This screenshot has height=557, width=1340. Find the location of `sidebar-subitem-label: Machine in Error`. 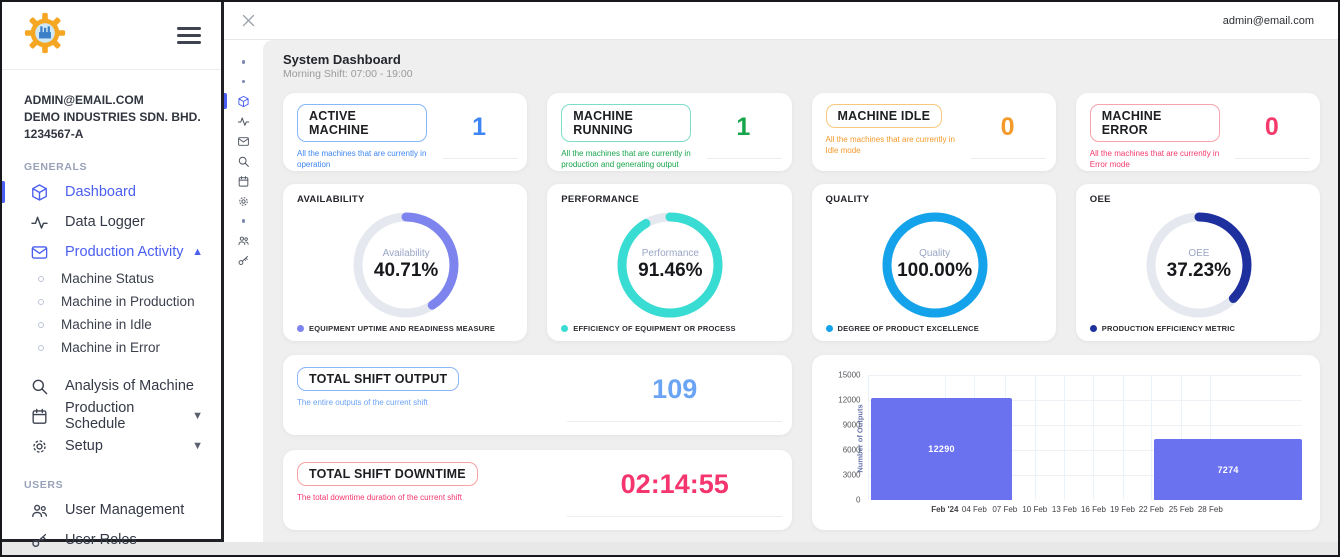

sidebar-subitem-label: Machine in Error is located at coordinates (111, 347).